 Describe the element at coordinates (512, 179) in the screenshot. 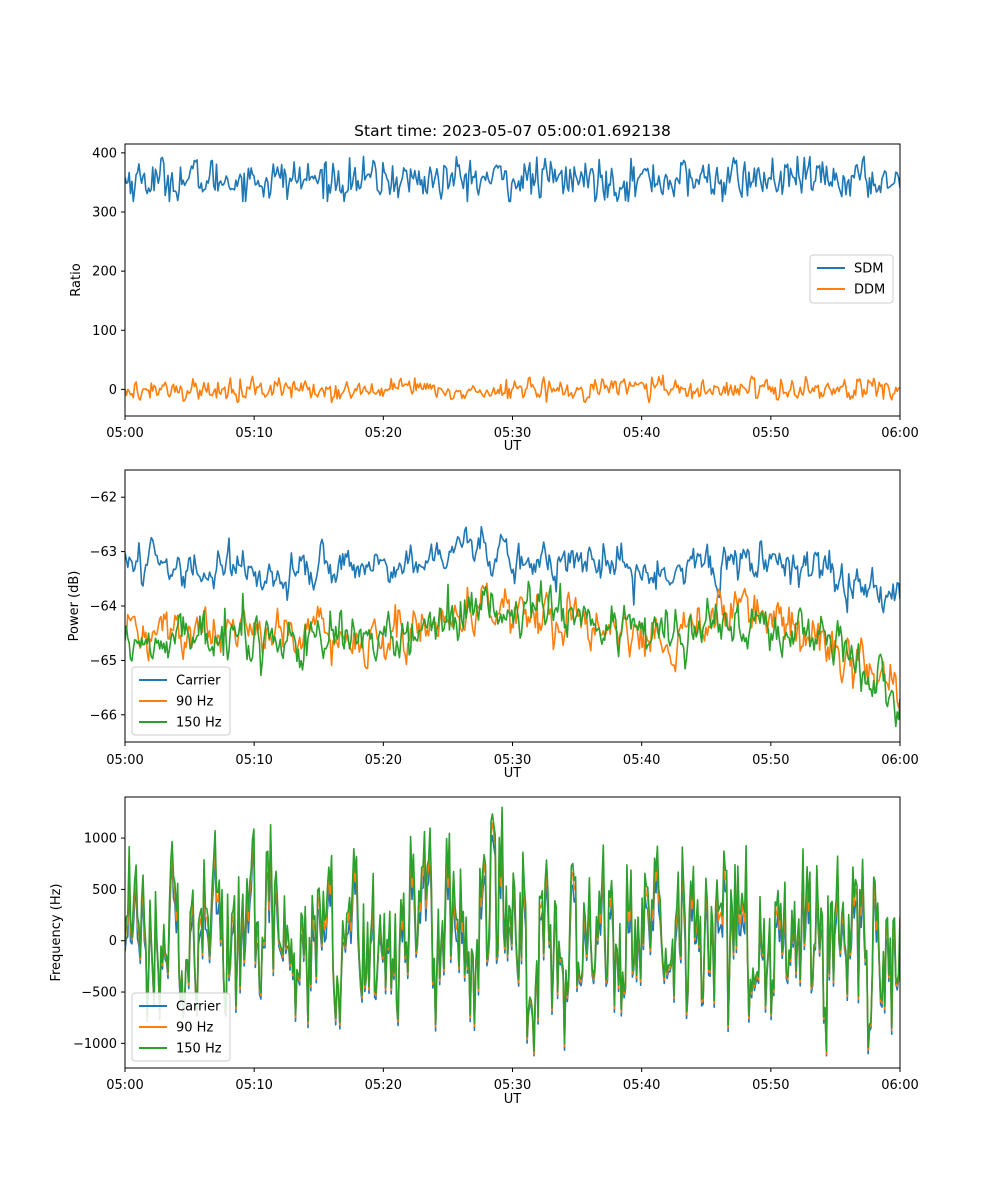

I see `series-line-sdm` at that location.